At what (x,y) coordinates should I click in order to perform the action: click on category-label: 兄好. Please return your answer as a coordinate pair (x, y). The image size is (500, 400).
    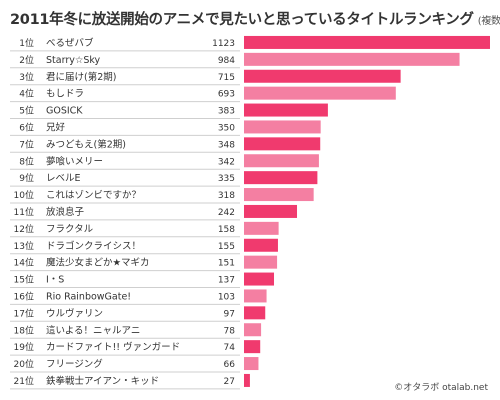
    Looking at the image, I should click on (56, 127).